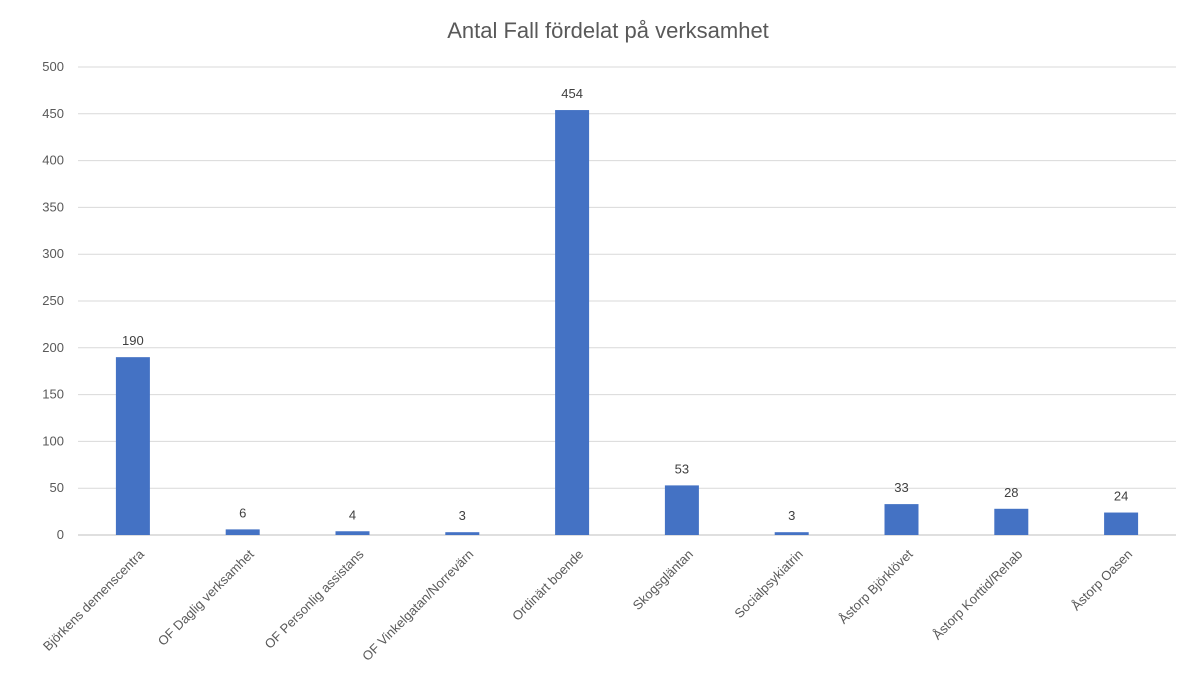 This screenshot has width=1186, height=688. What do you see at coordinates (417, 605) in the screenshot?
I see `x-tick-label: OF Vinkelgatan/Norrevärn` at bounding box center [417, 605].